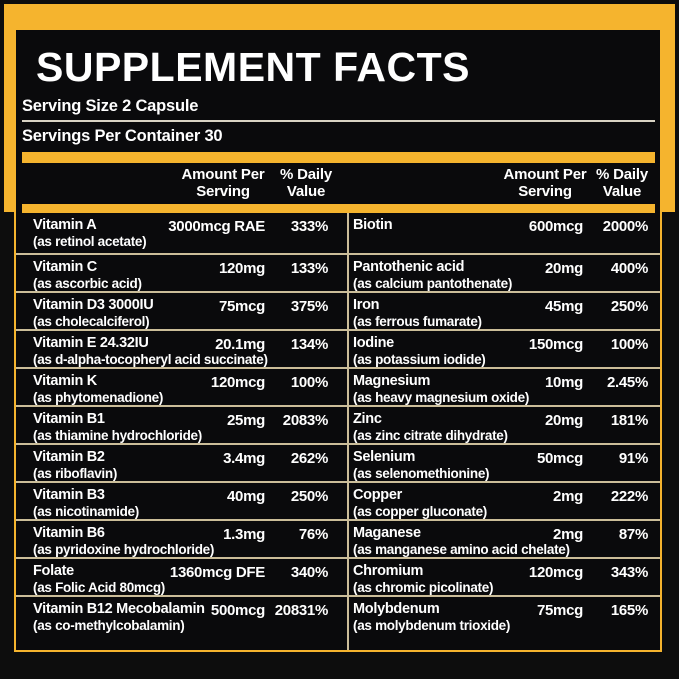 Image resolution: width=679 pixels, height=679 pixels. I want to click on nutrient-source: (as ferrous fumarate), so click(417, 321).